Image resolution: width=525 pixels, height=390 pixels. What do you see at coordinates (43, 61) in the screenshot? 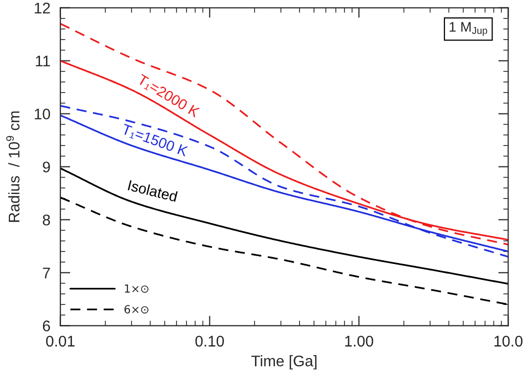
I see `y-tick-label: 11` at bounding box center [43, 61].